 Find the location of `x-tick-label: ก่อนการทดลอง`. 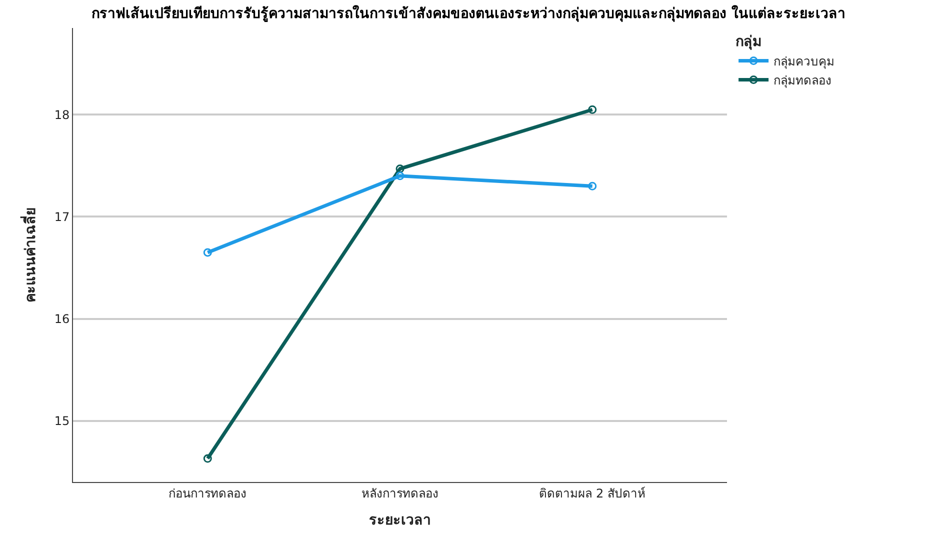

x-tick-label: ก่อนการทดลอง is located at coordinates (207, 493).